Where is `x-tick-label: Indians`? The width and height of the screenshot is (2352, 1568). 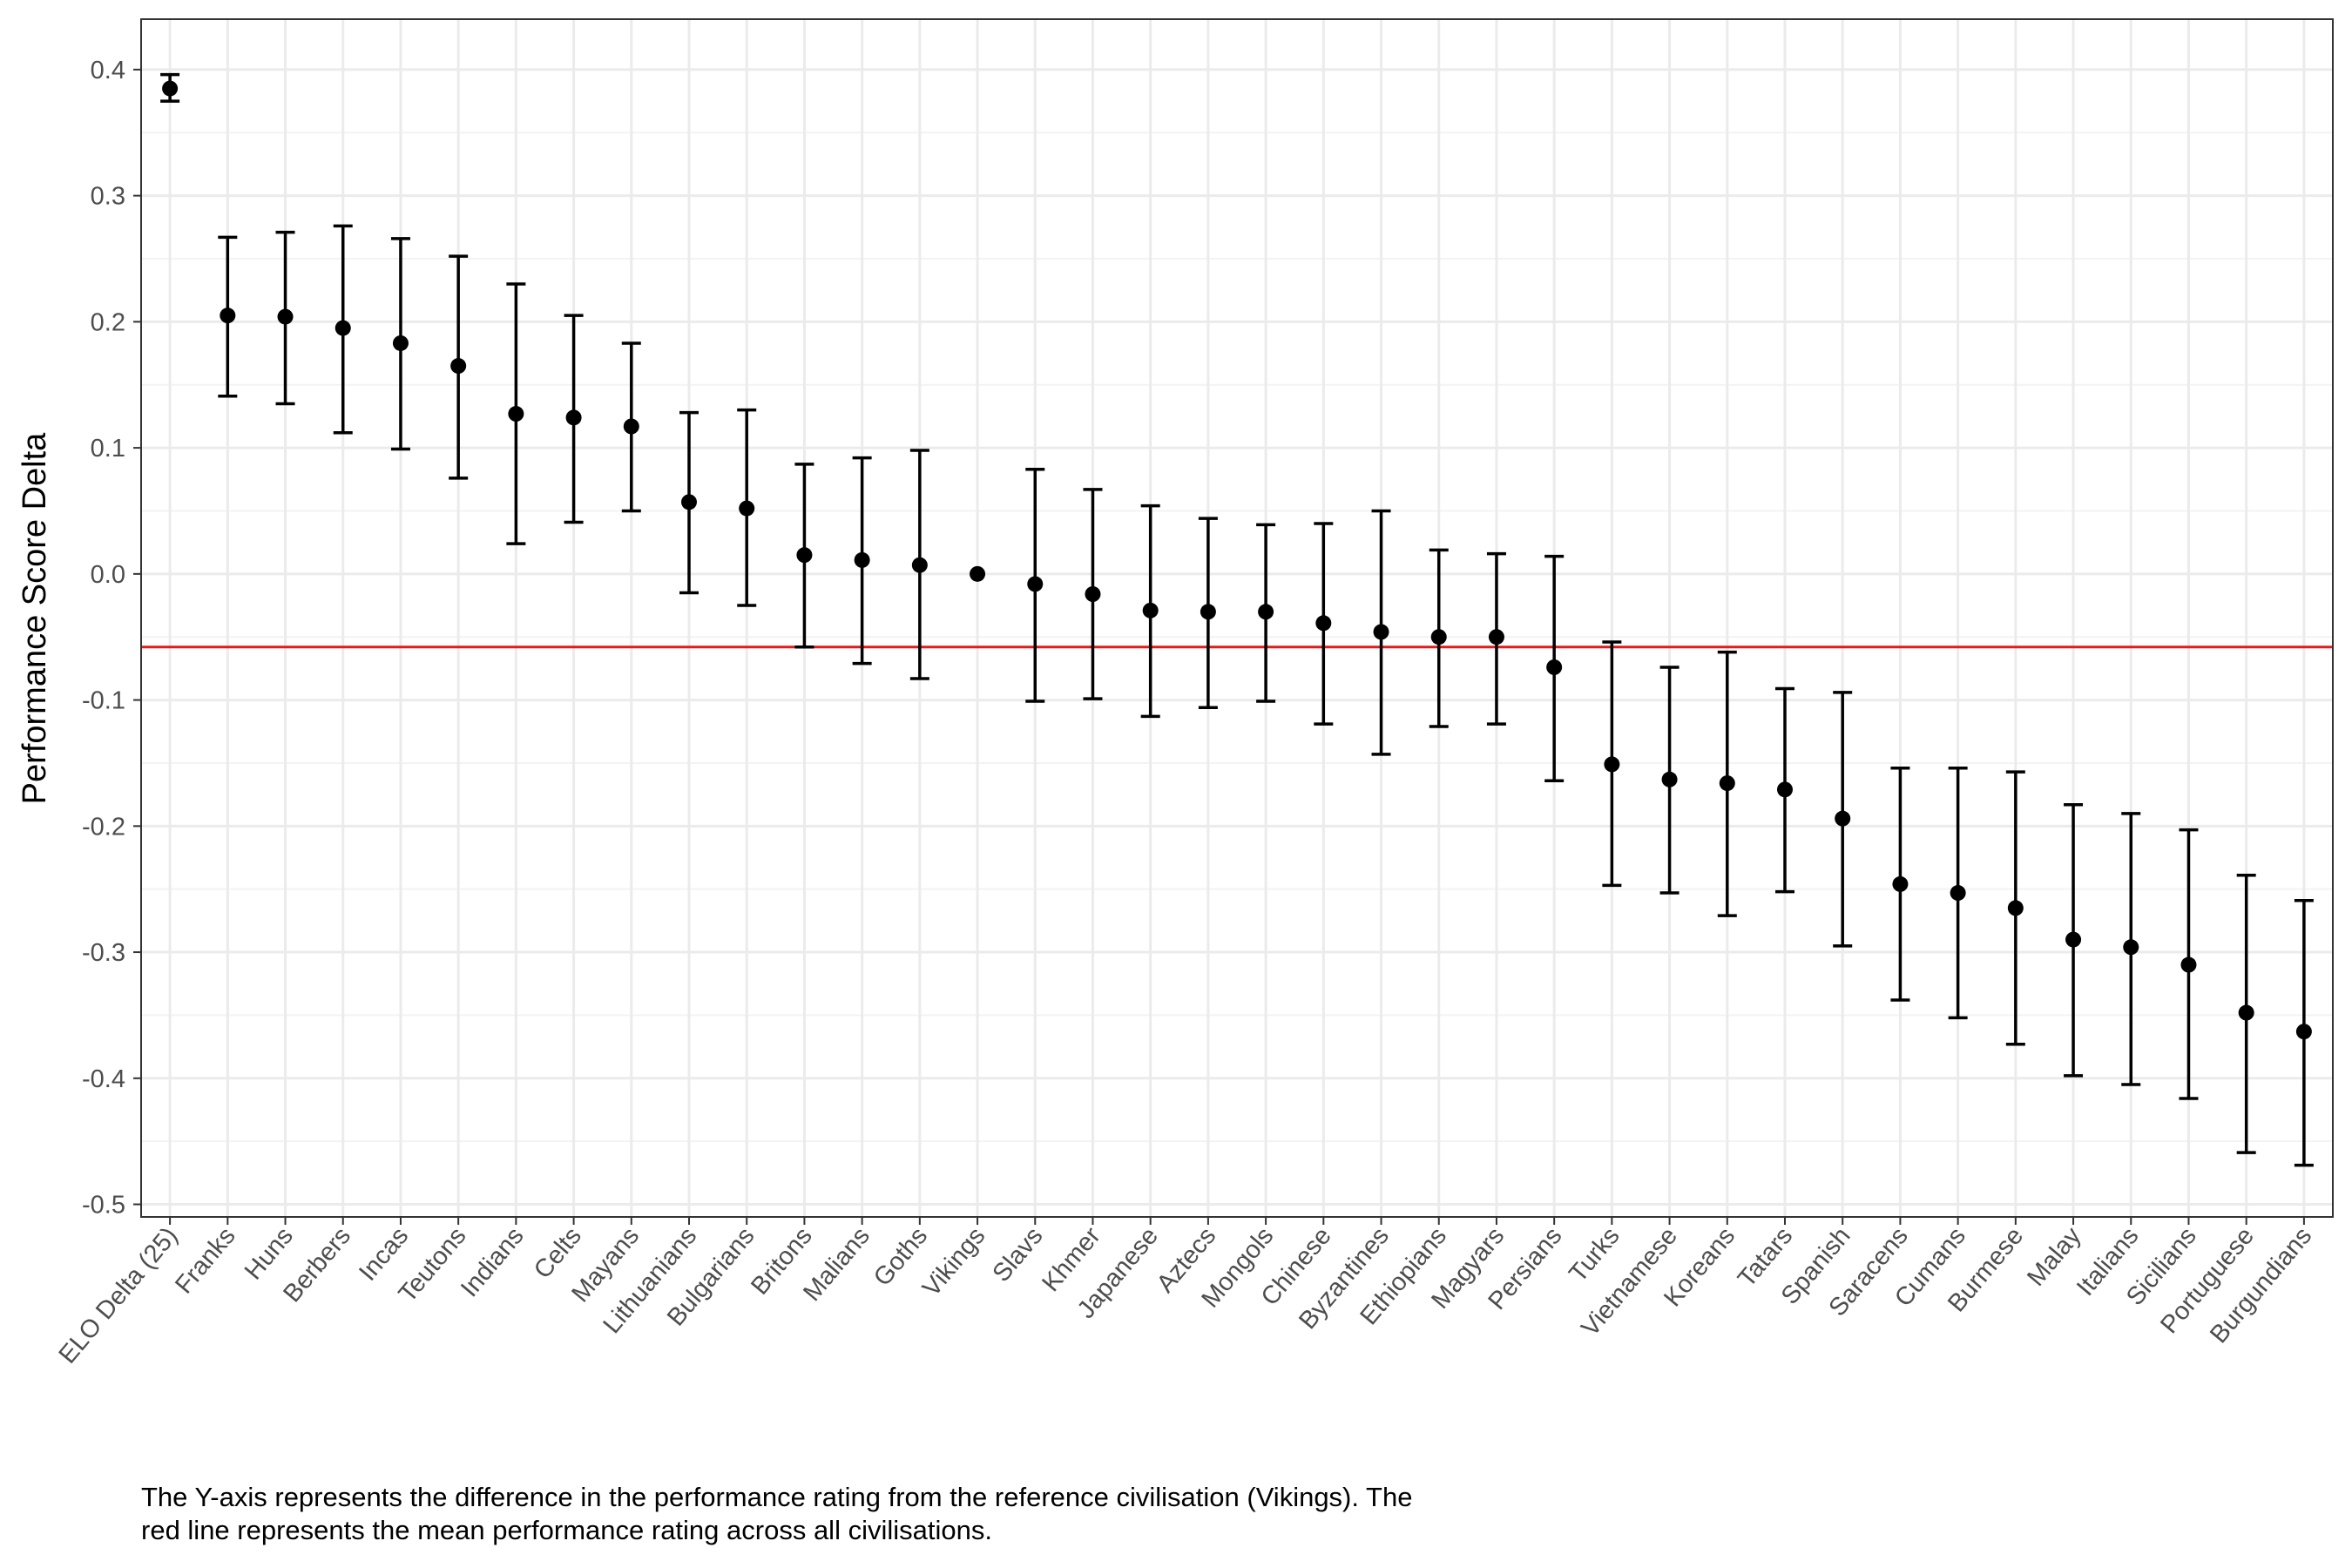
x-tick-label: Indians is located at coordinates (493, 1262).